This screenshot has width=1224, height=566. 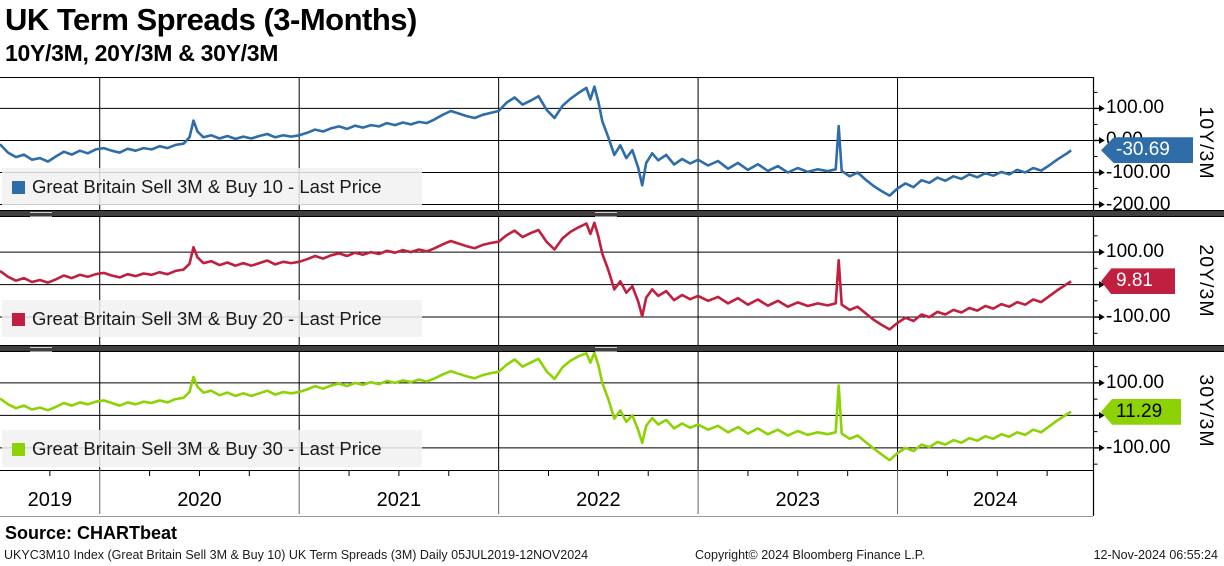 What do you see at coordinates (18, 187) in the screenshot?
I see `legend-swatch-blue-icon` at bounding box center [18, 187].